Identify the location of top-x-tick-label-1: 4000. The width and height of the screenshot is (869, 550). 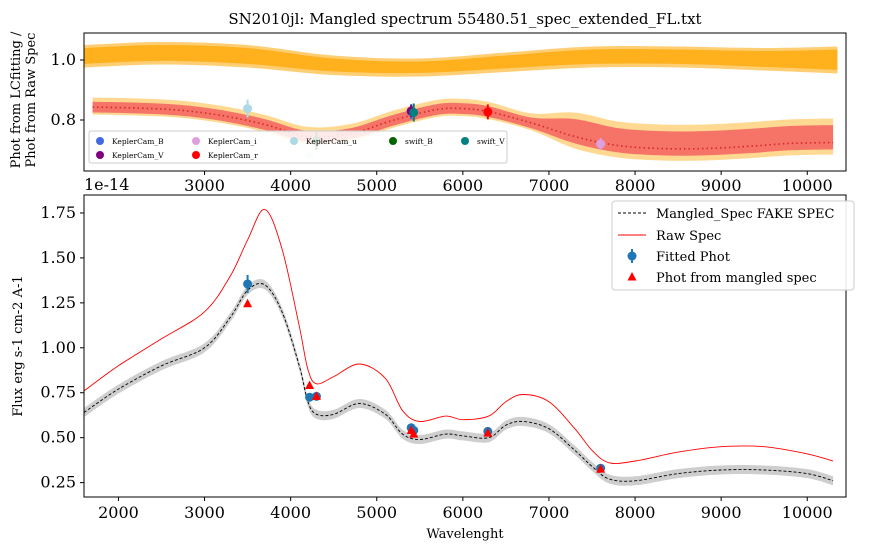
(290, 185).